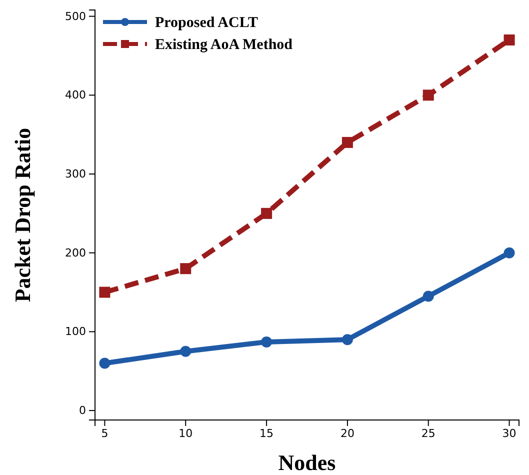 The height and width of the screenshot is (475, 529). I want to click on y-tick-label: 300, so click(75, 174).